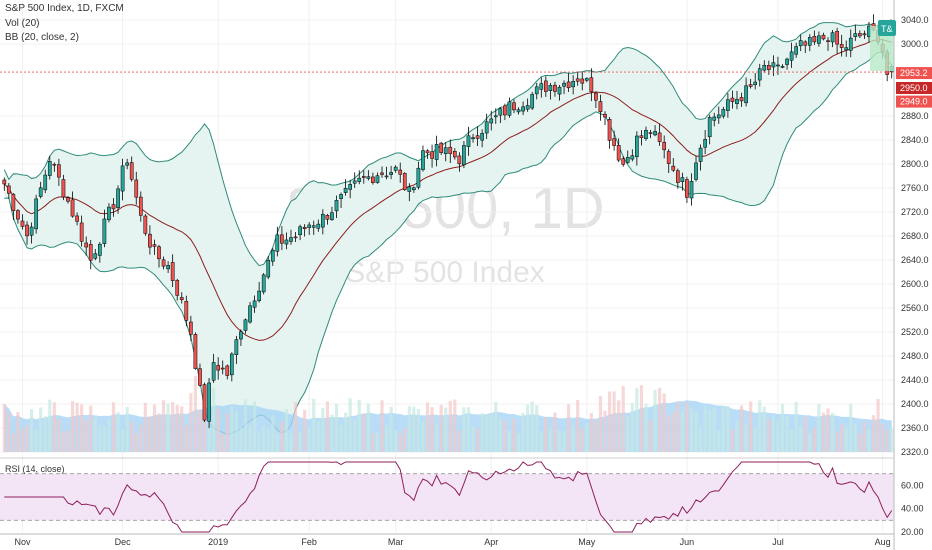 Image resolution: width=932 pixels, height=550 pixels. What do you see at coordinates (778, 542) in the screenshot?
I see `time-tick-label: Jul` at bounding box center [778, 542].